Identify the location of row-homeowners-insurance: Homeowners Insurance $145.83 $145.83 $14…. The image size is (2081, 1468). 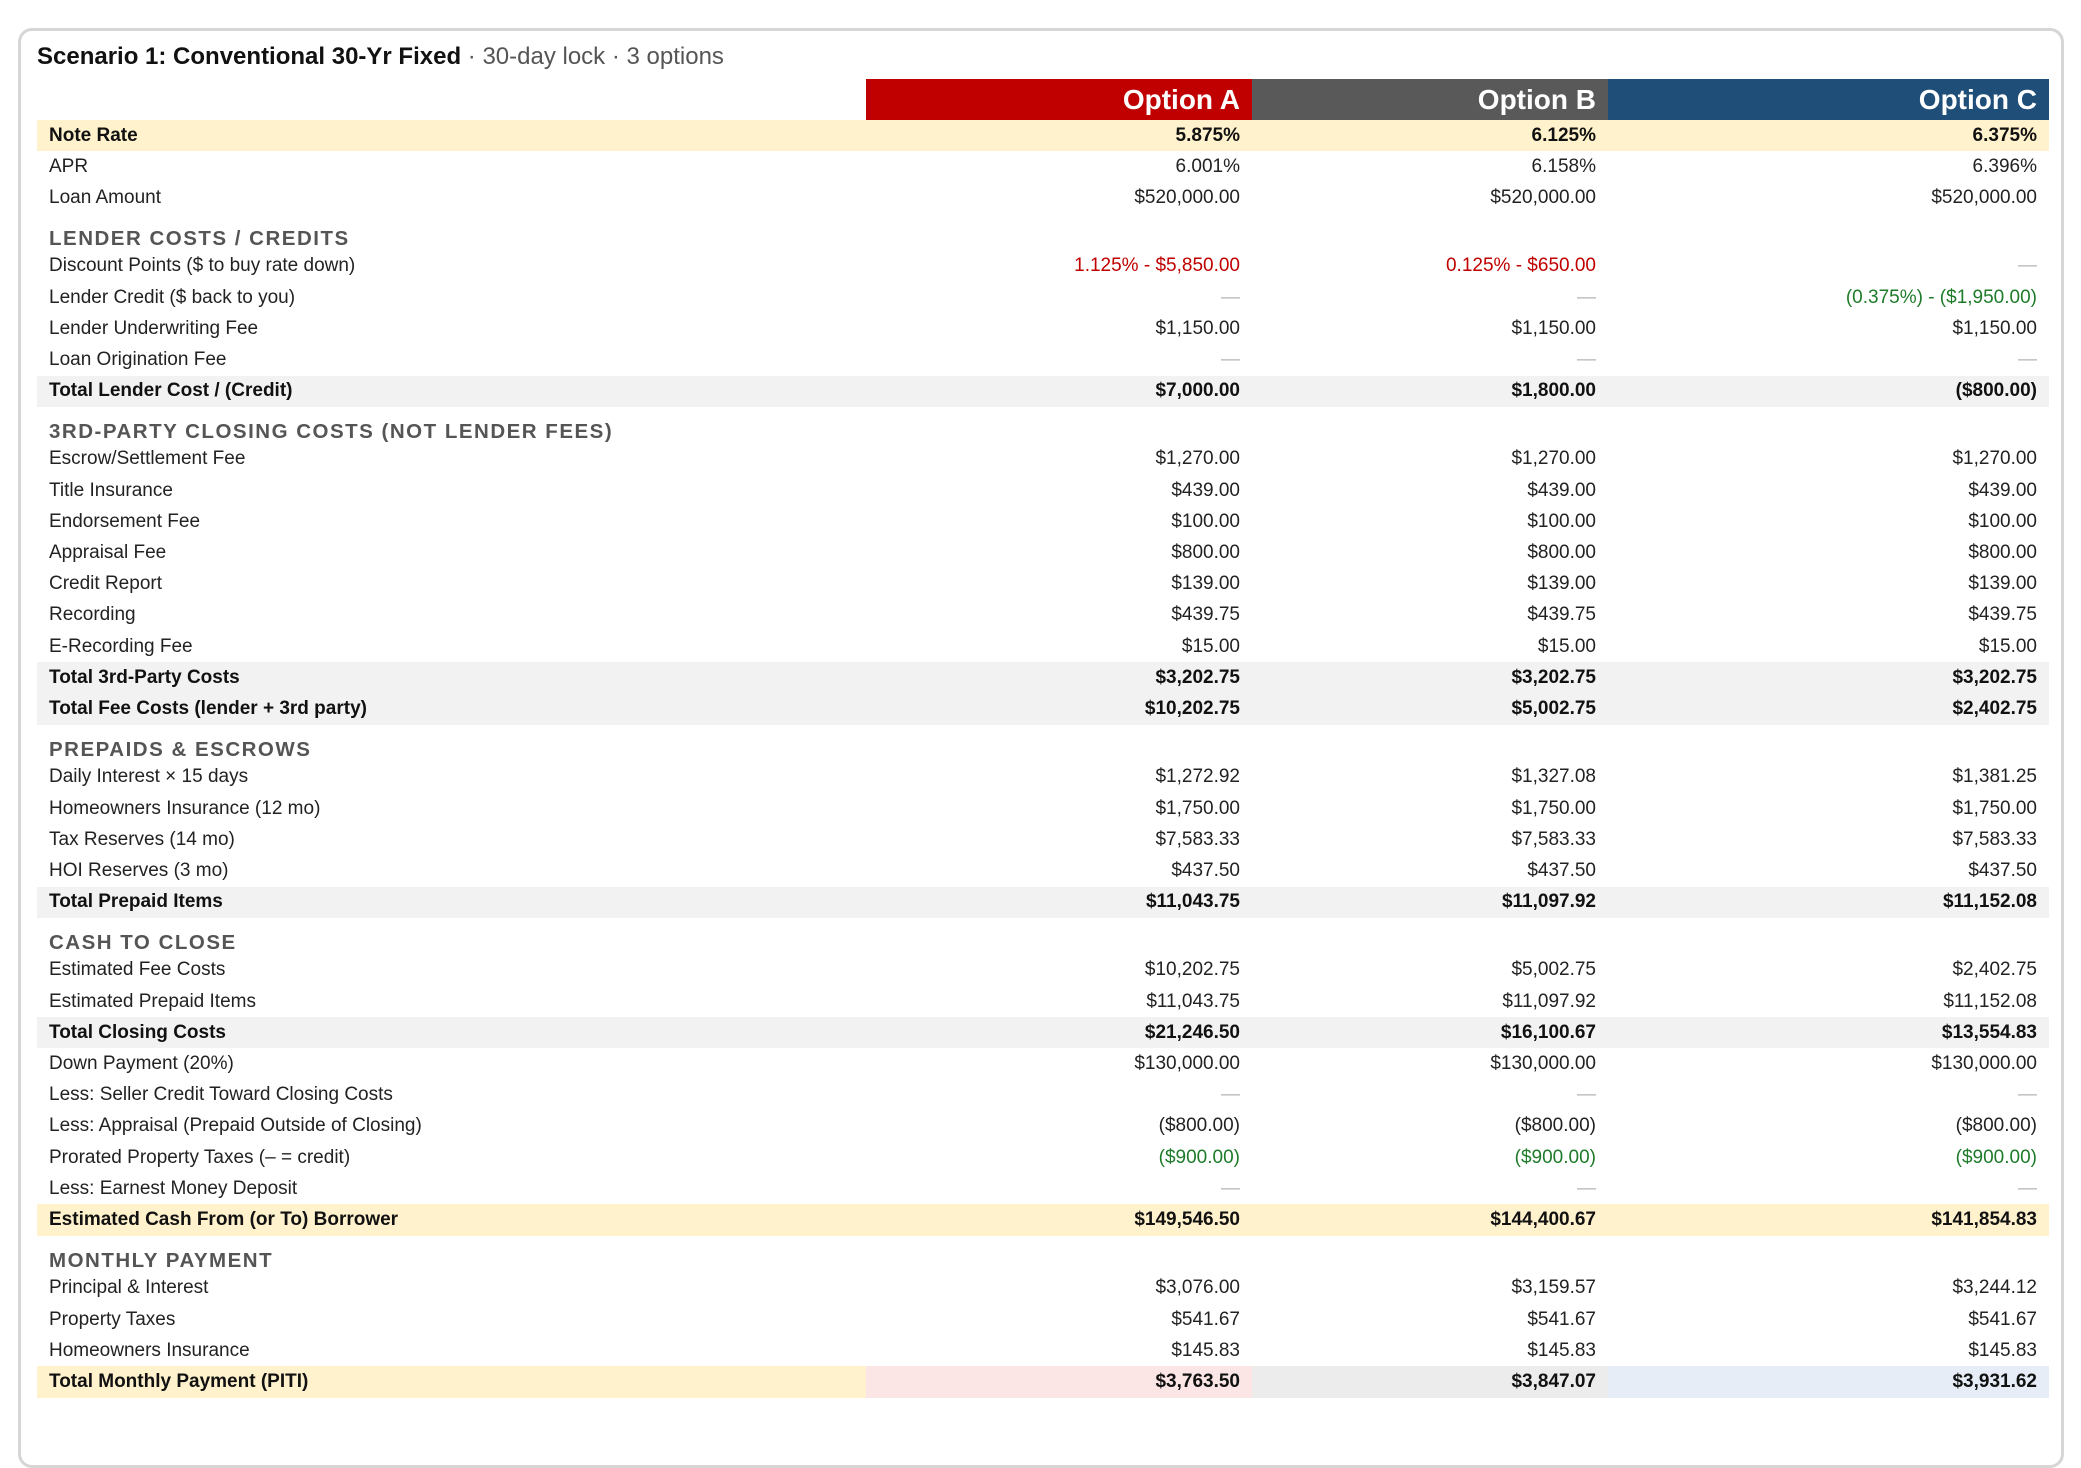
(1043, 1350).